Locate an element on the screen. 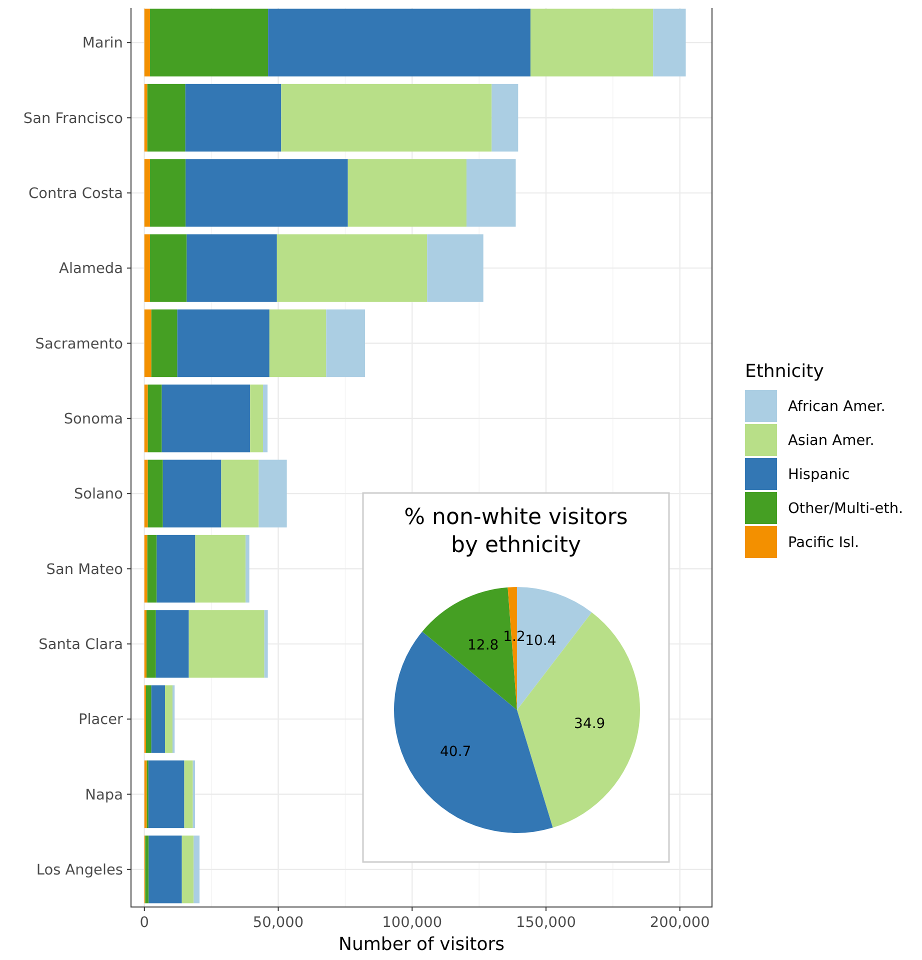 This screenshot has width=922, height=960. y-tick-label: Napa is located at coordinates (104, 795).